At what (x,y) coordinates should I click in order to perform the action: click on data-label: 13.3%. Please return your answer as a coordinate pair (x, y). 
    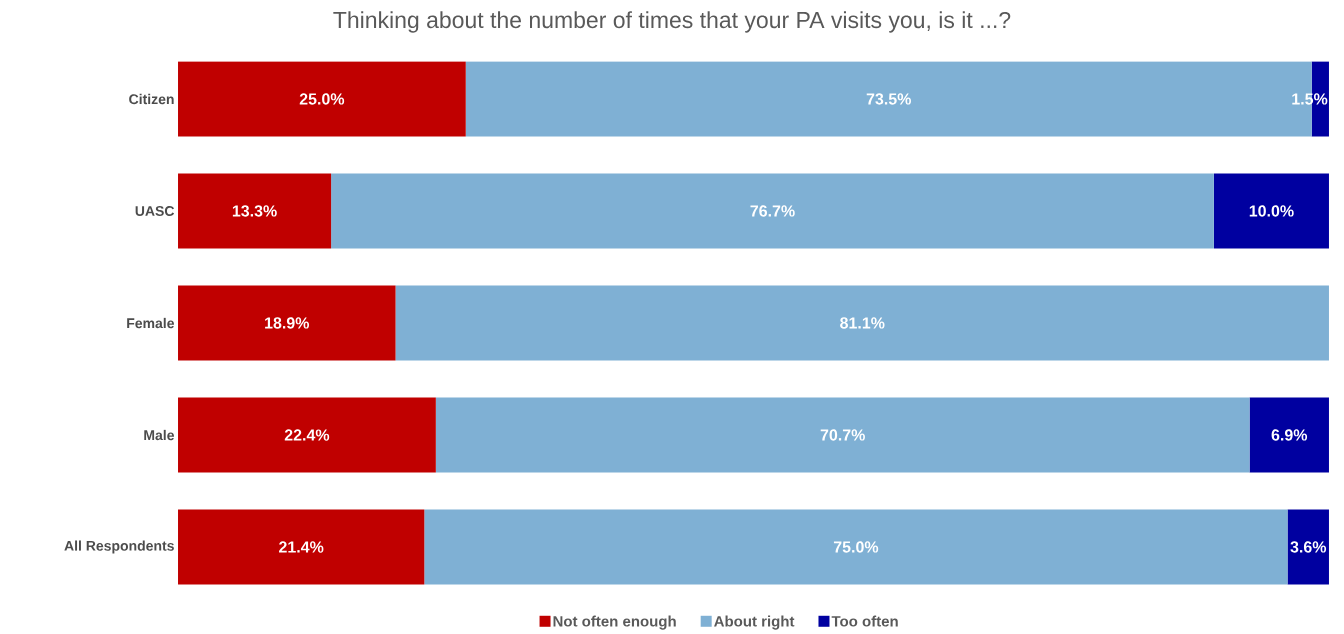
    Looking at the image, I should click on (254, 211).